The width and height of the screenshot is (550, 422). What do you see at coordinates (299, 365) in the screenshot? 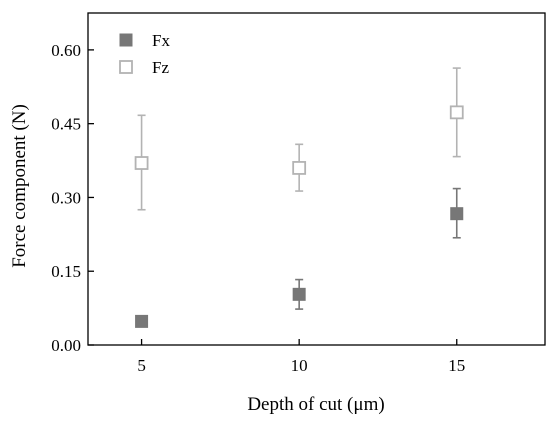
I see `x-tick-label: 10` at bounding box center [299, 365].